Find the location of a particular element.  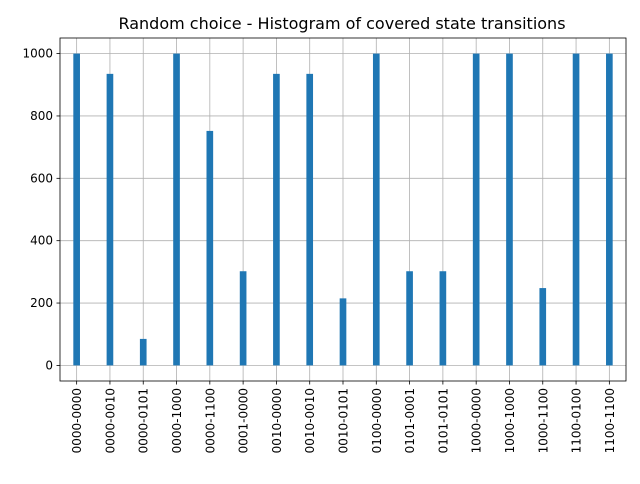

x-tick-label: 0101-0101 is located at coordinates (443, 420).